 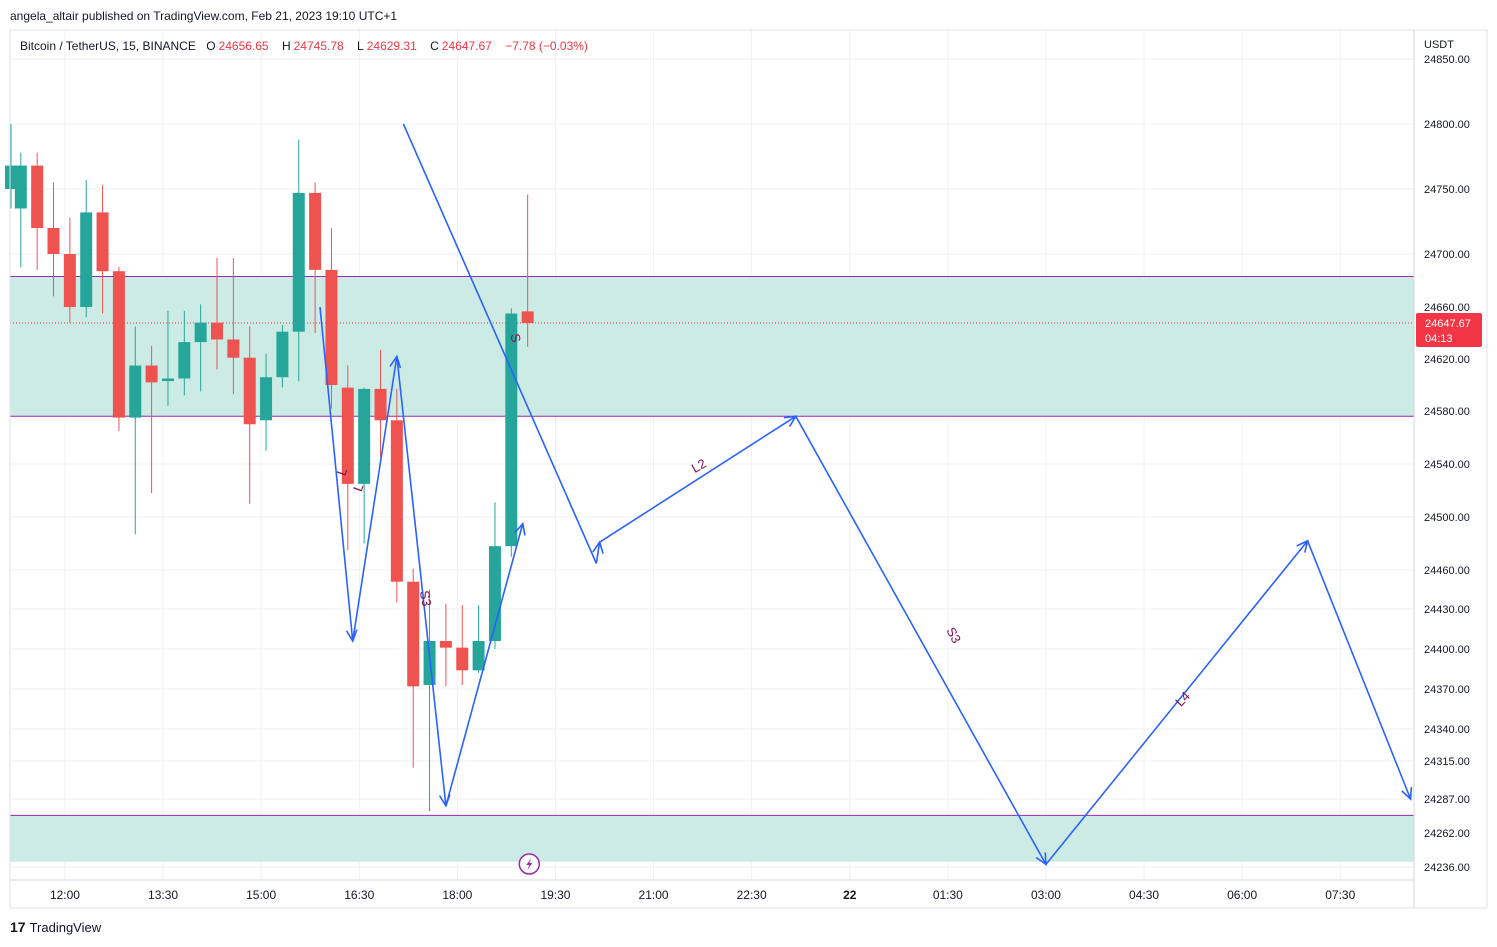 I want to click on last-price-tag, so click(x=1449, y=330).